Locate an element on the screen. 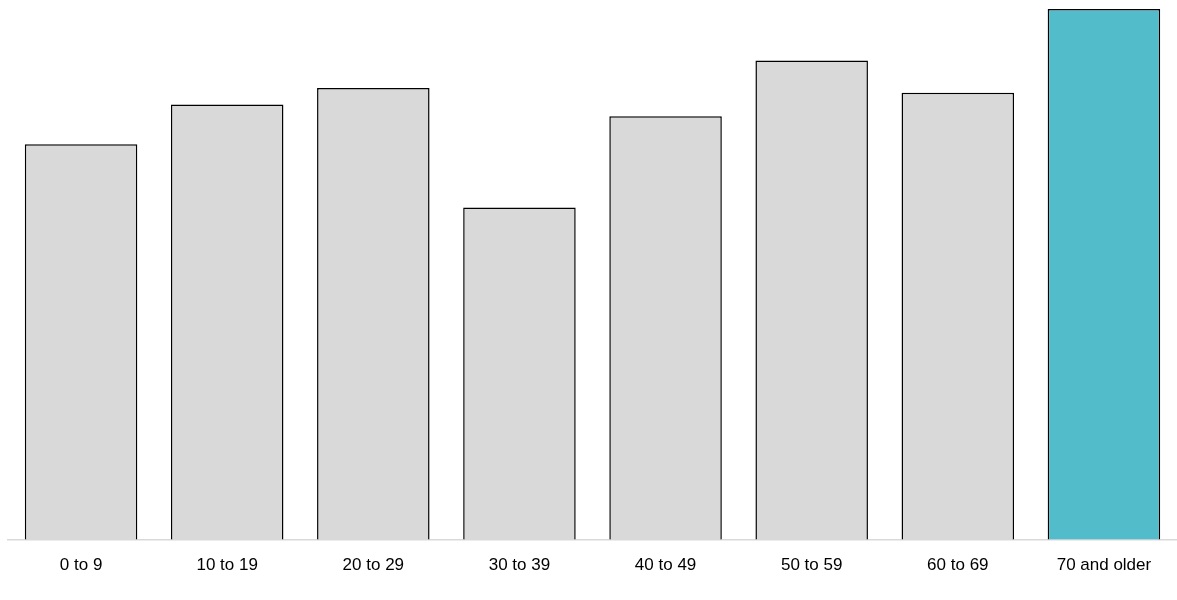 The width and height of the screenshot is (1177, 600). x-tick-label: 20 to 29 is located at coordinates (373, 565).